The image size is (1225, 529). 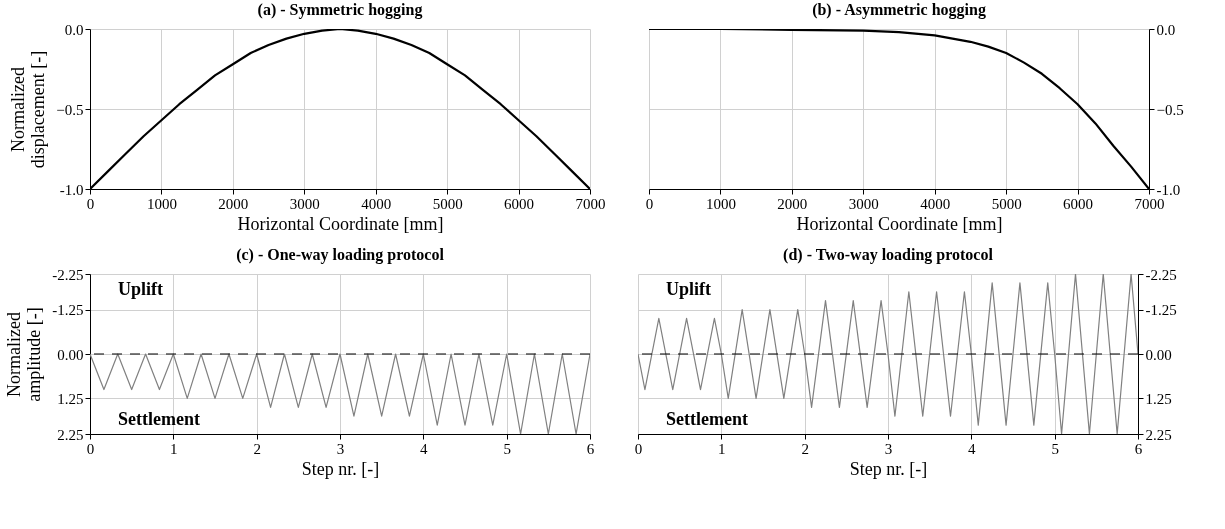 I want to click on chart-title: (a) - Symmetric hogging, so click(x=340, y=10).